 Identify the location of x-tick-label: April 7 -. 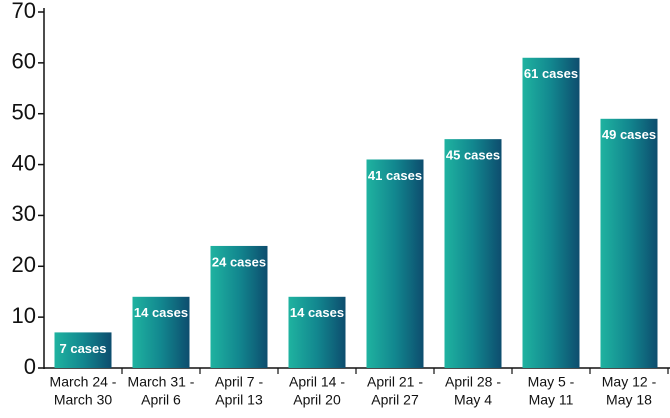
(239, 382).